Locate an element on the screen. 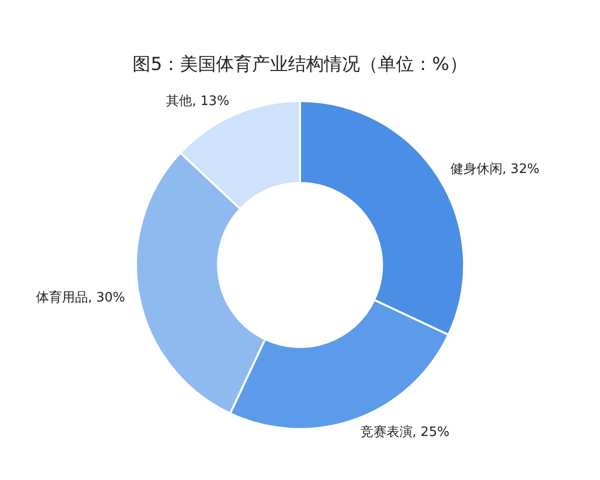  slice-label: 竞赛表演, 25% is located at coordinates (405, 432).